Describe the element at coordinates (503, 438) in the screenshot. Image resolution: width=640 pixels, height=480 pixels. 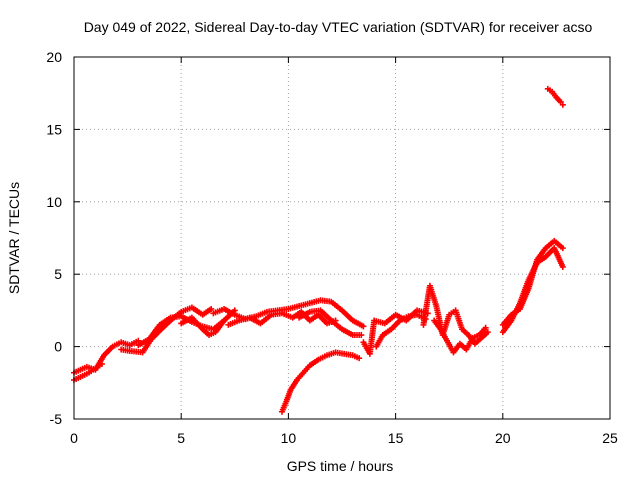
I see `x-tick-label: 20` at that location.